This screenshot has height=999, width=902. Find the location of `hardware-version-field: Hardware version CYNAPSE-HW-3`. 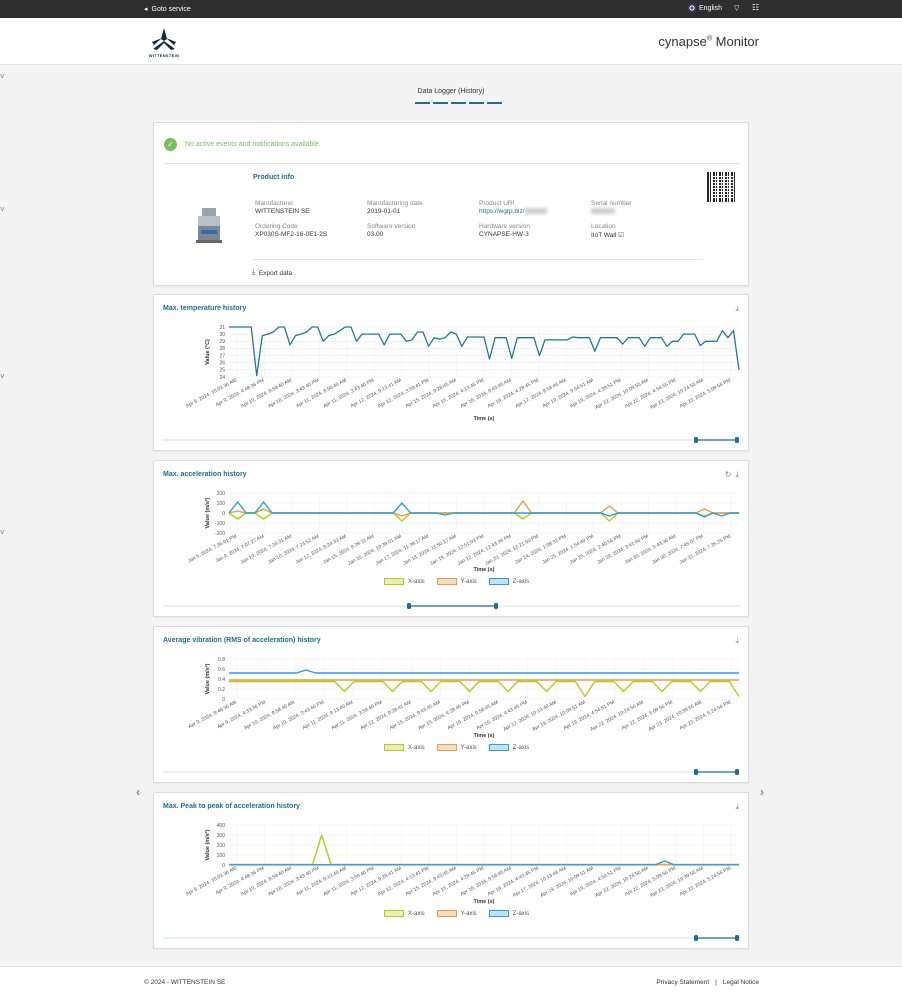

hardware-version-field: Hardware version CYNAPSE-HW-3 is located at coordinates (504, 230).